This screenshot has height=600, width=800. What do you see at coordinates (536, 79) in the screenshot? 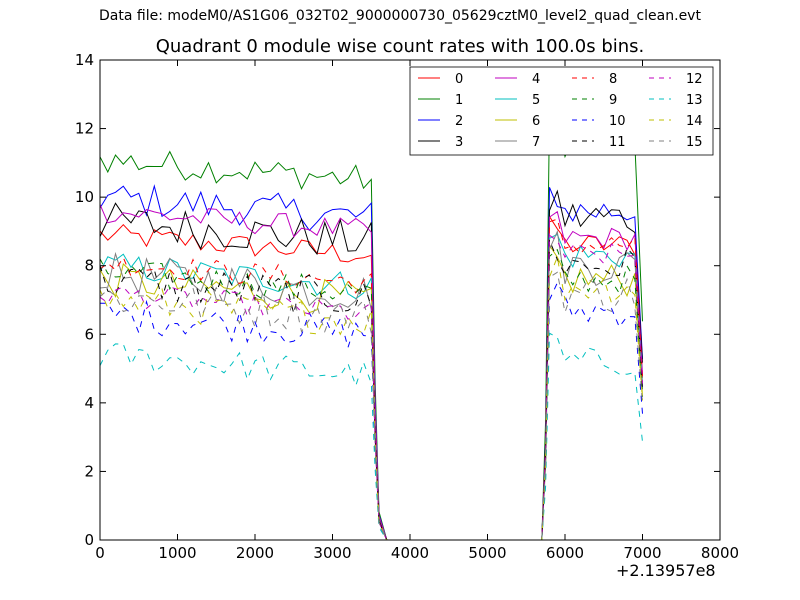
I see `legend-label-4: 4` at bounding box center [536, 79].